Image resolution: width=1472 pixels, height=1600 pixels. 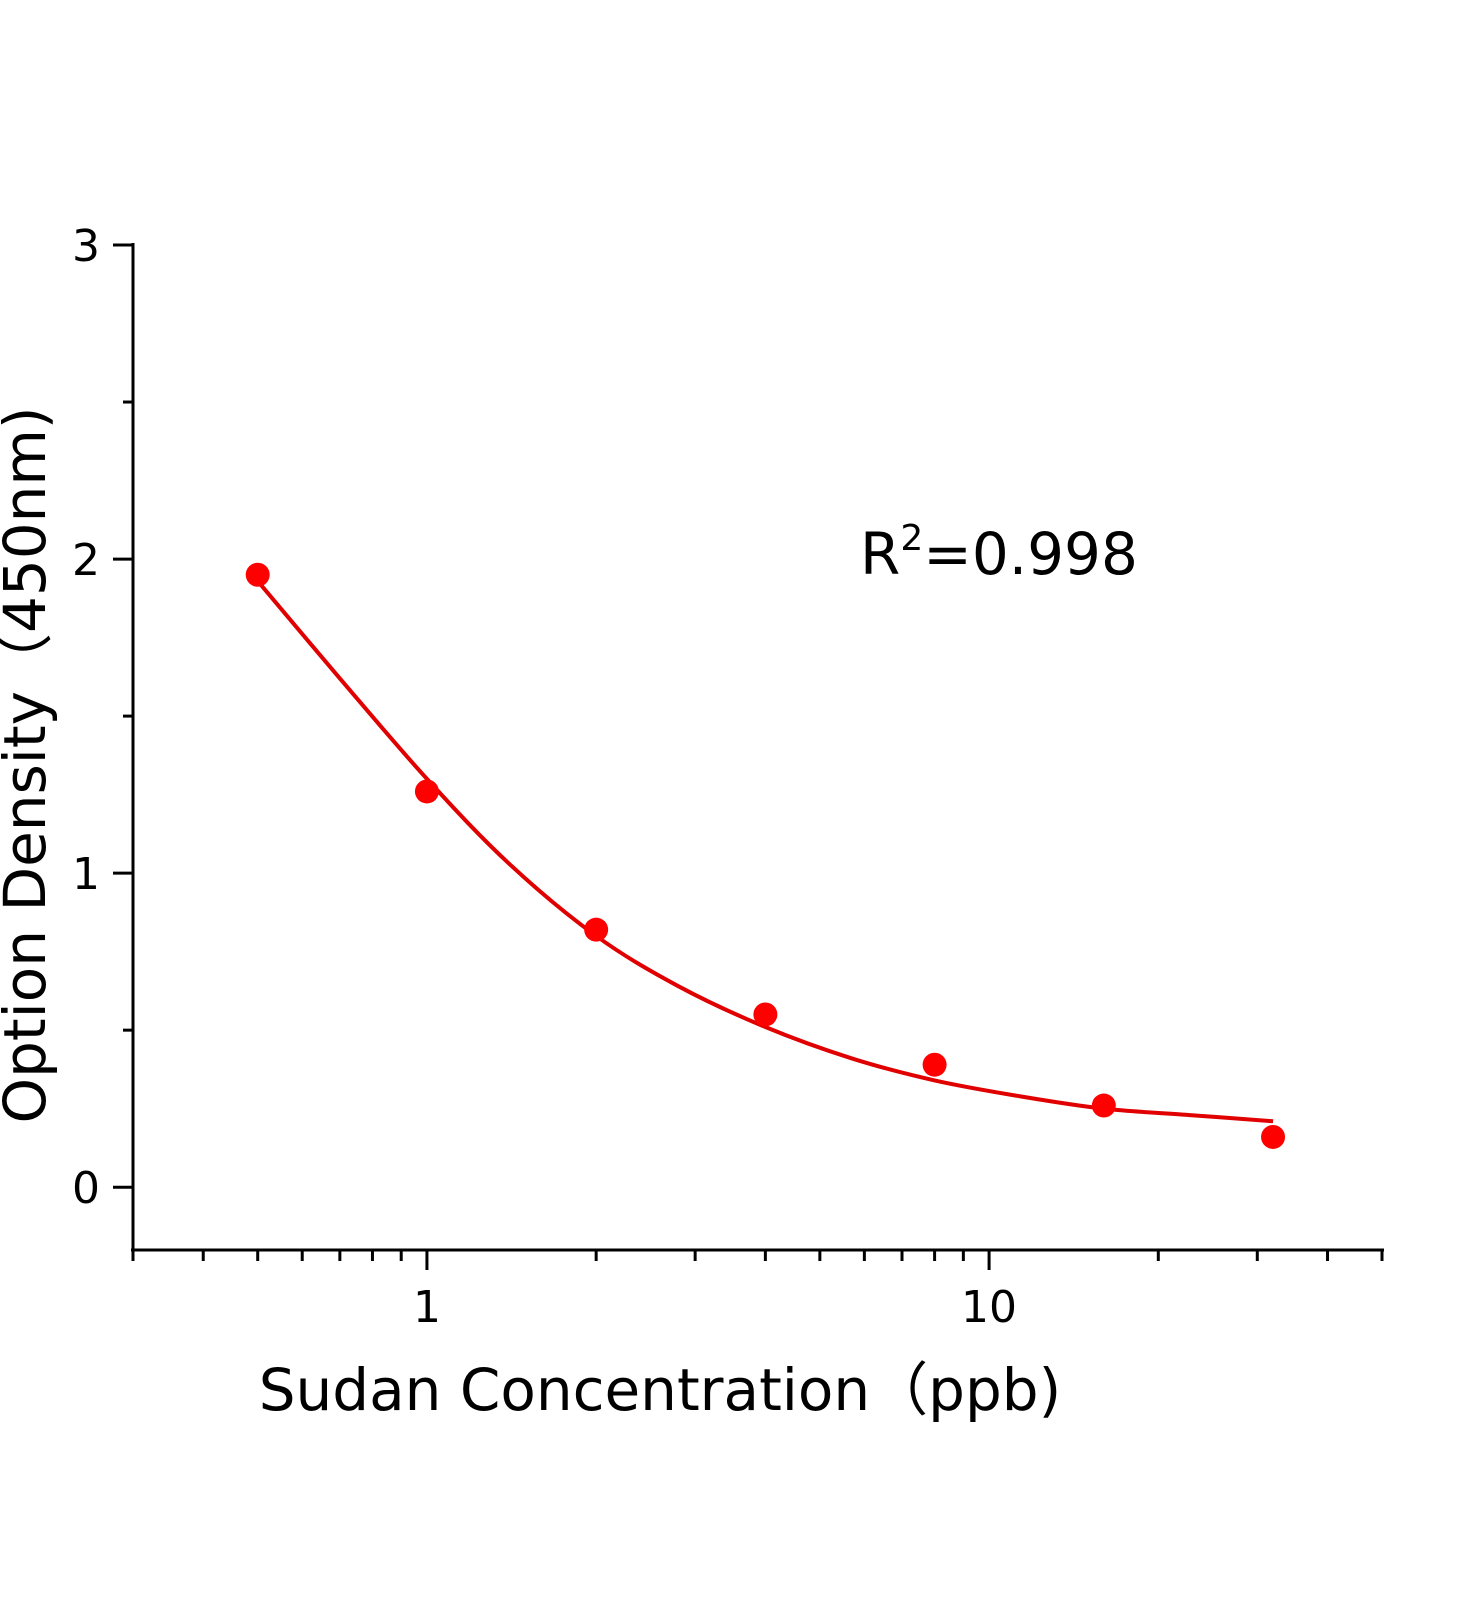 What do you see at coordinates (86, 246) in the screenshot?
I see `y-tick-label: 3` at bounding box center [86, 246].